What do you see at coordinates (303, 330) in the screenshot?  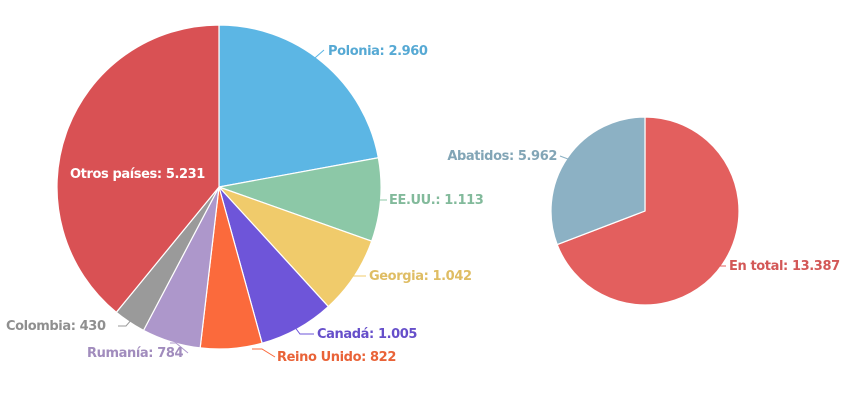 I see `leader-line-canad` at bounding box center [303, 330].